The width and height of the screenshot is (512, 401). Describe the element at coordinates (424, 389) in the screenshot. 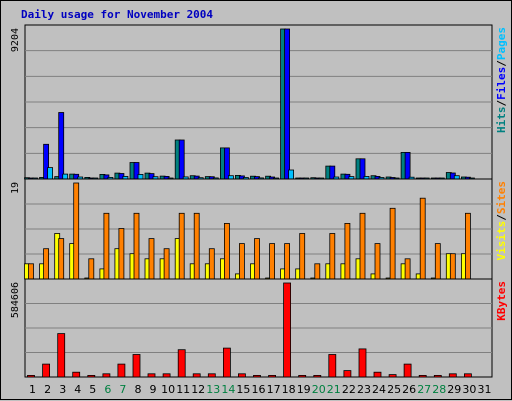

I see `x-tick-27: 27` at that location.